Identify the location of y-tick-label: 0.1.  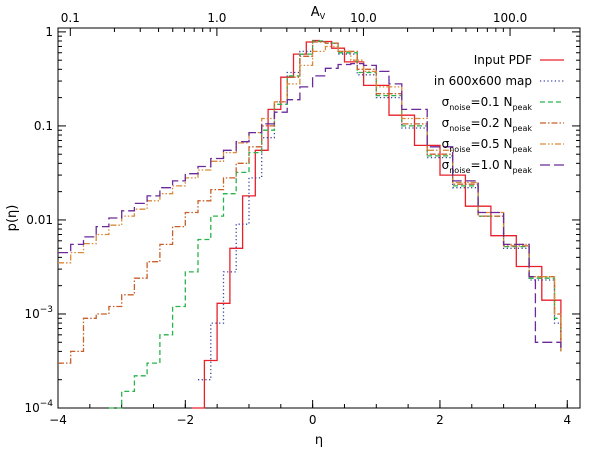
(43, 126).